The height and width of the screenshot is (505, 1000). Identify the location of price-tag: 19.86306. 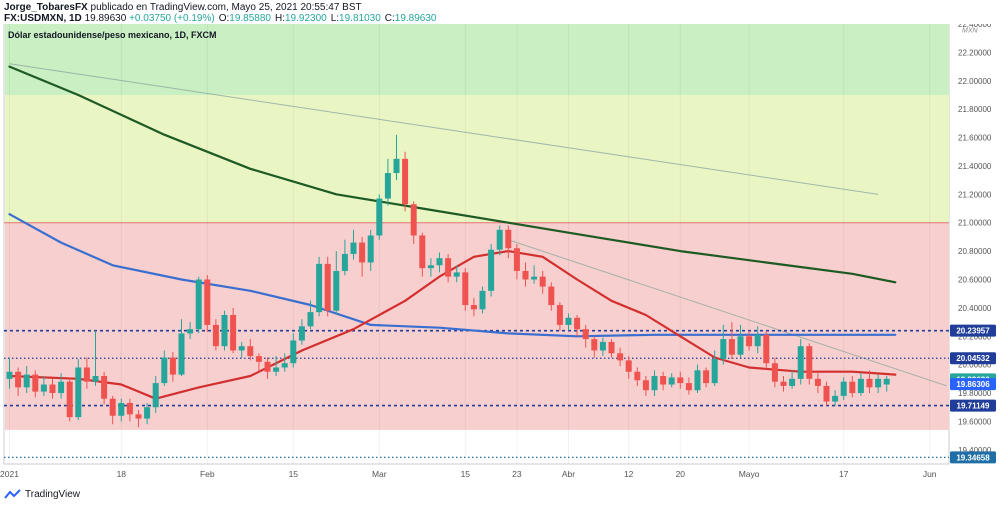
(973, 384).